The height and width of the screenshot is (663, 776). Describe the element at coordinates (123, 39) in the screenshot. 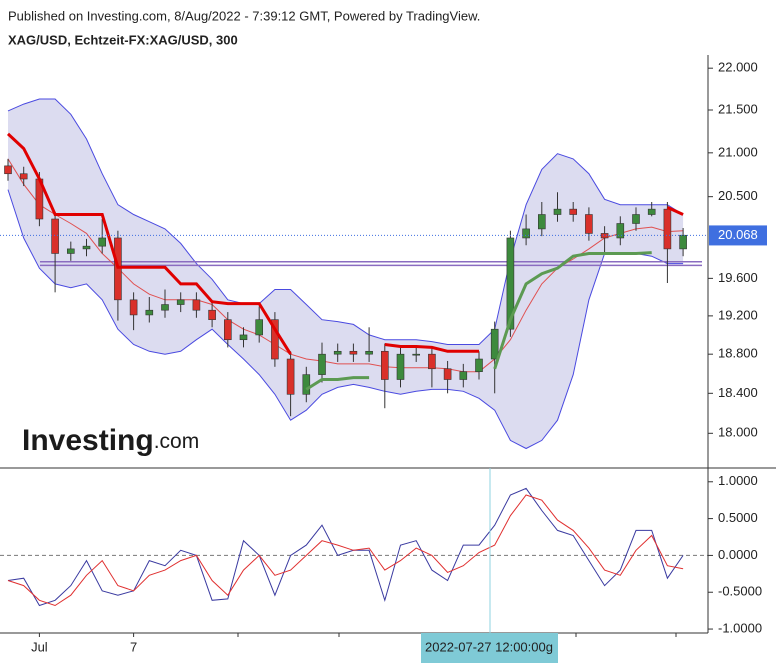

I see `chart-title: XAG/USD, Echtzeit-FX:XAG/USD, 300` at that location.